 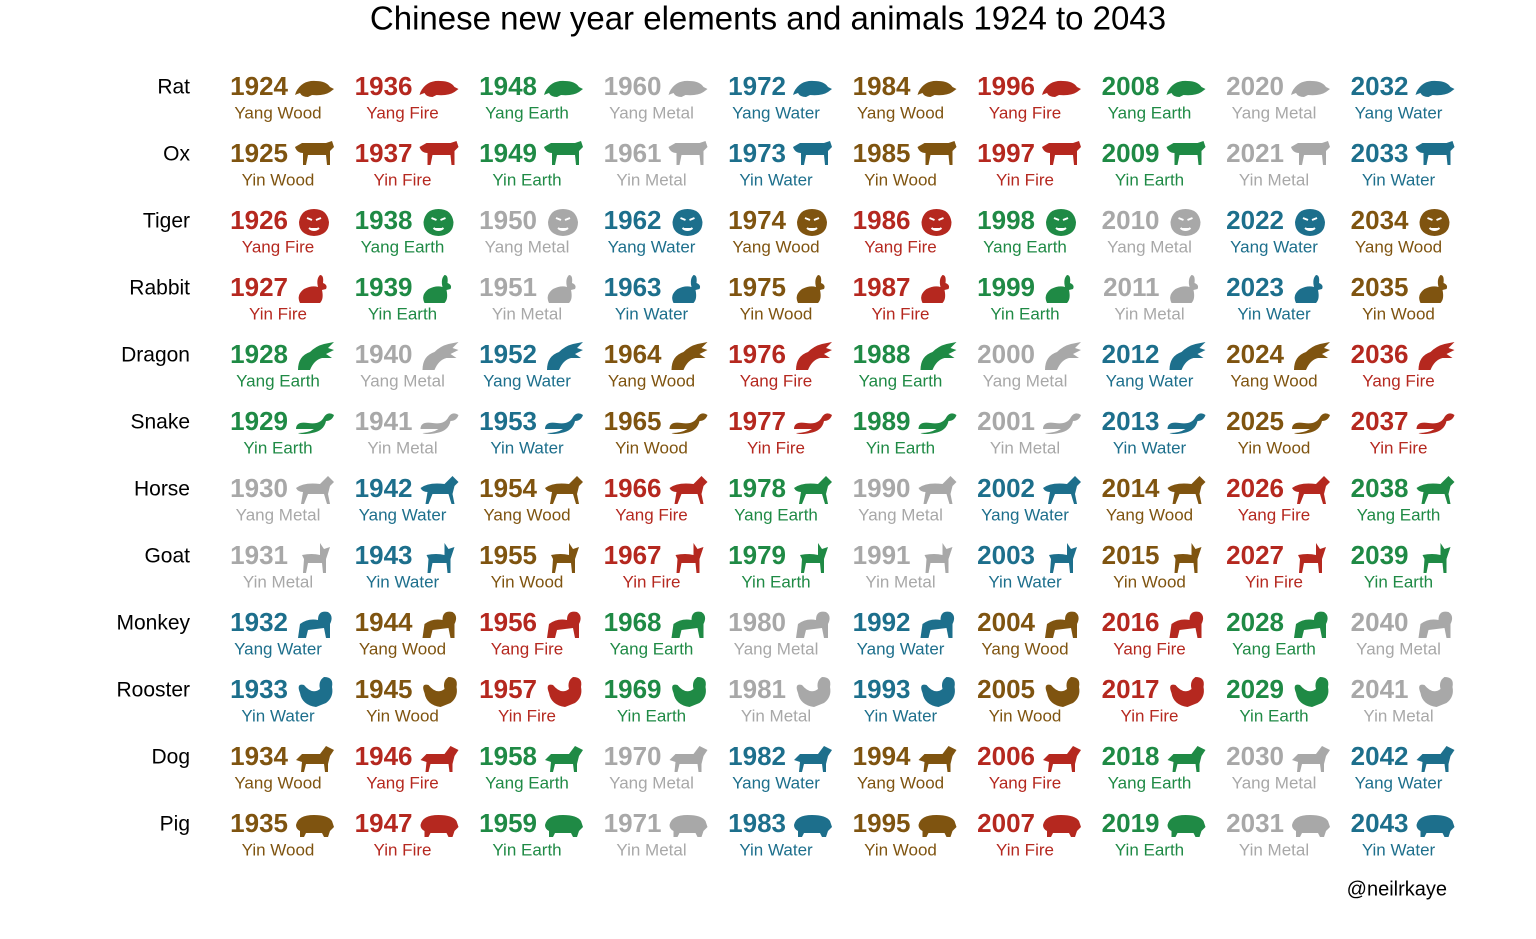 I want to click on year-cell: 1976 Yang Fire, so click(x=780, y=364).